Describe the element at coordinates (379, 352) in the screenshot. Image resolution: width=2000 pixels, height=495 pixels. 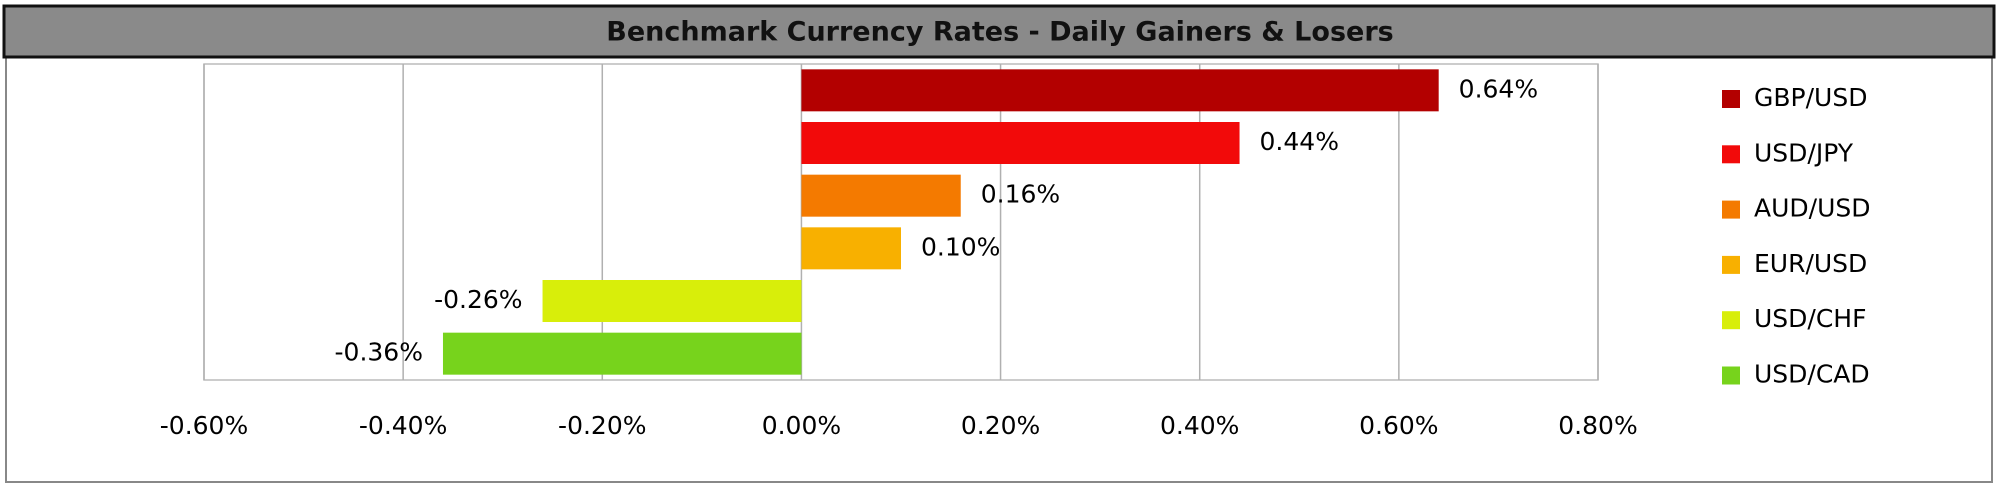
I see `data-label: -0.36%` at that location.